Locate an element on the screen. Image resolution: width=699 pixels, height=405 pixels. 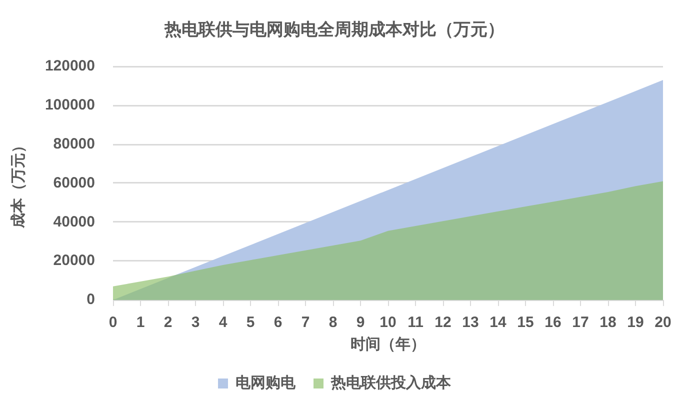
x-tick-label: 7 is located at coordinates (305, 323).